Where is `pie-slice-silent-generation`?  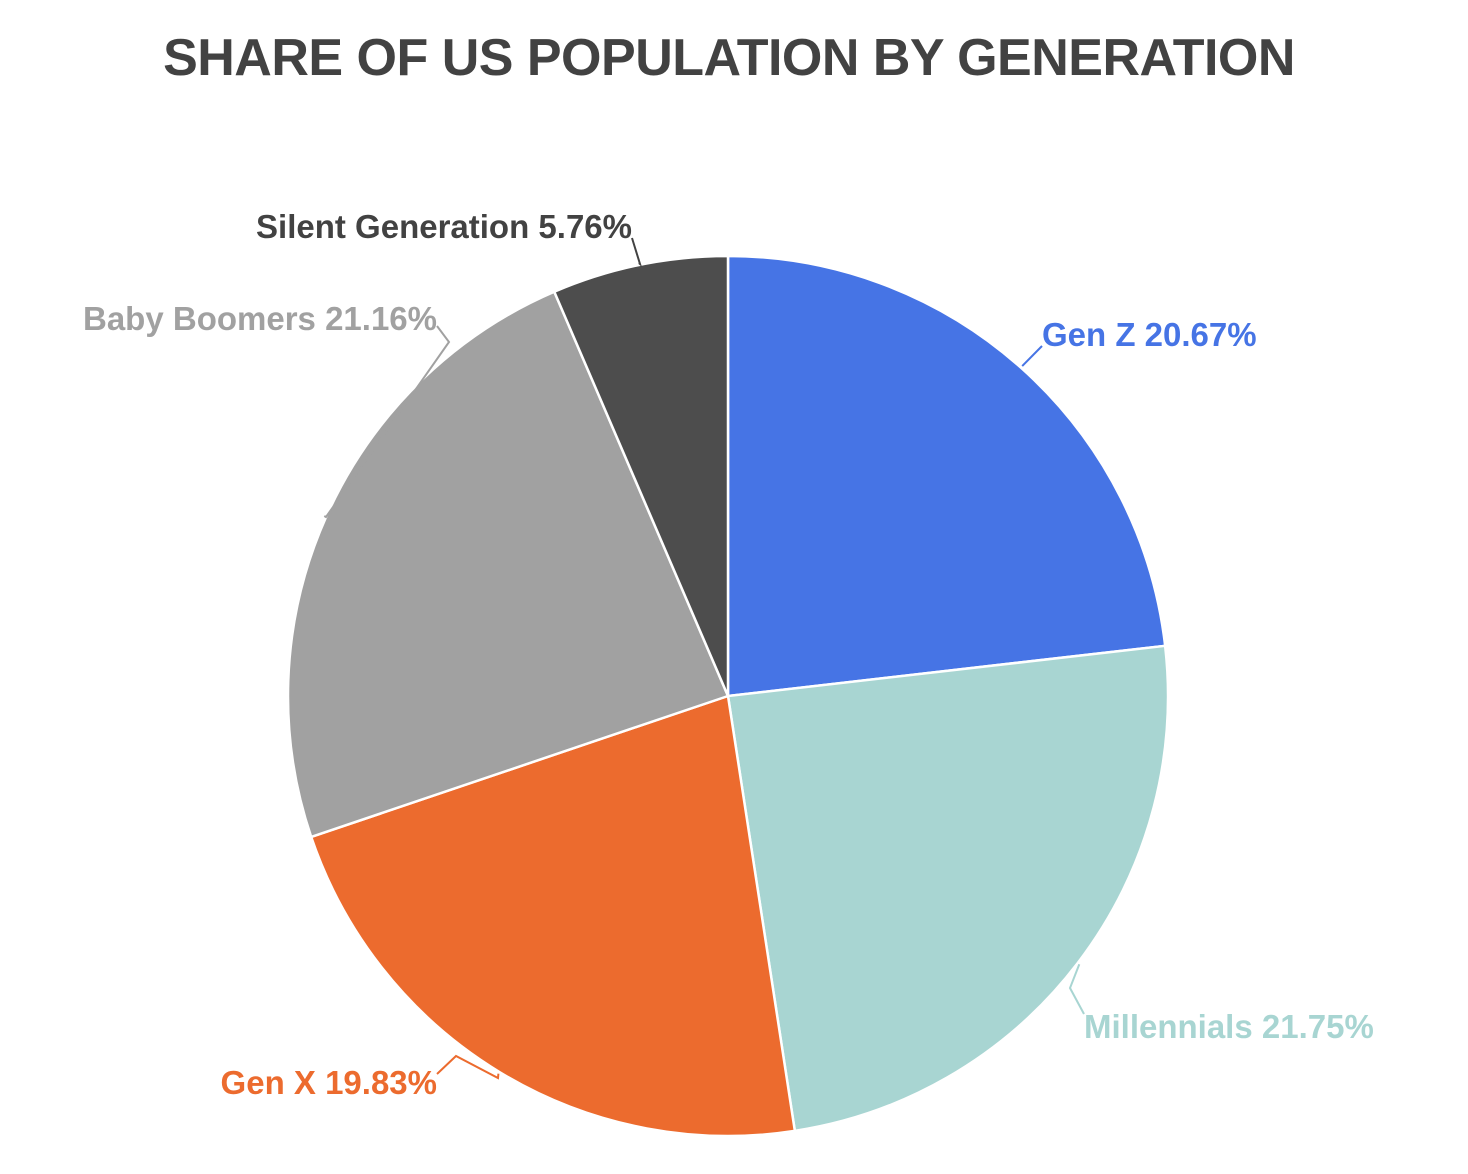
pie-slice-silent-generation is located at coordinates (641, 476).